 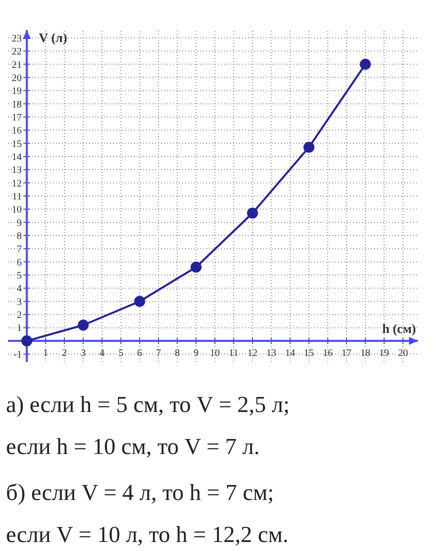 I want to click on y-axis-title: V (л), so click(x=53, y=37).